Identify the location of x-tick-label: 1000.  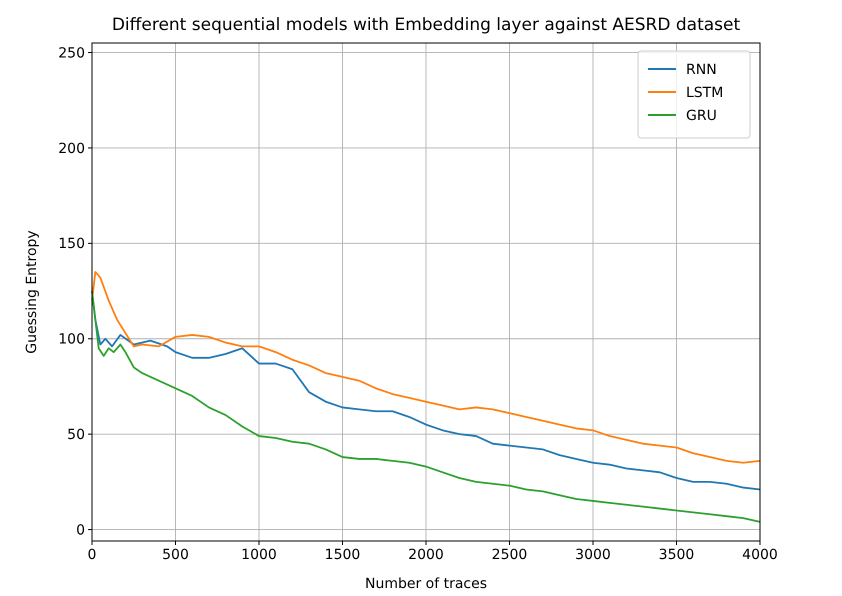
(259, 555).